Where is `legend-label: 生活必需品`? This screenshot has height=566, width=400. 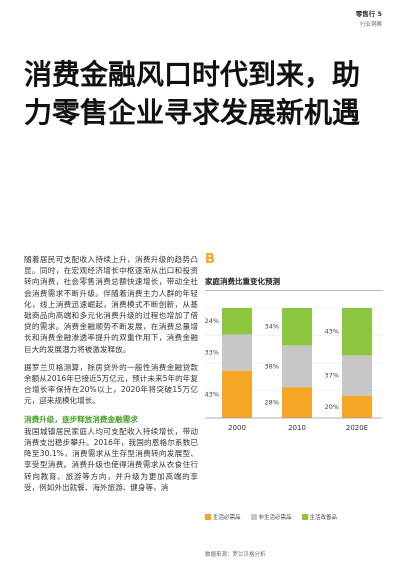
legend-label: 生活必需品 is located at coordinates (227, 518).